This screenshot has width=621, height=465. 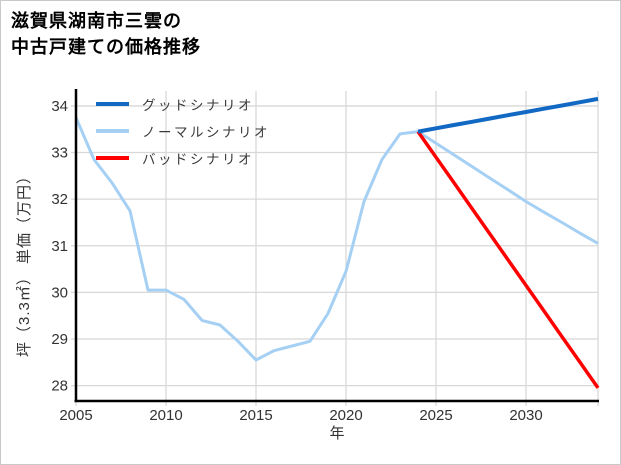 I want to click on y-tick-label-31: 31, so click(x=59, y=246).